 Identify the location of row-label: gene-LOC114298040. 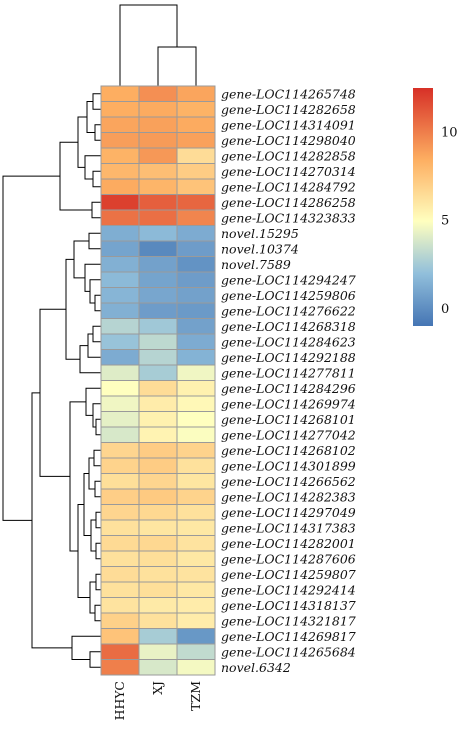
(288, 140).